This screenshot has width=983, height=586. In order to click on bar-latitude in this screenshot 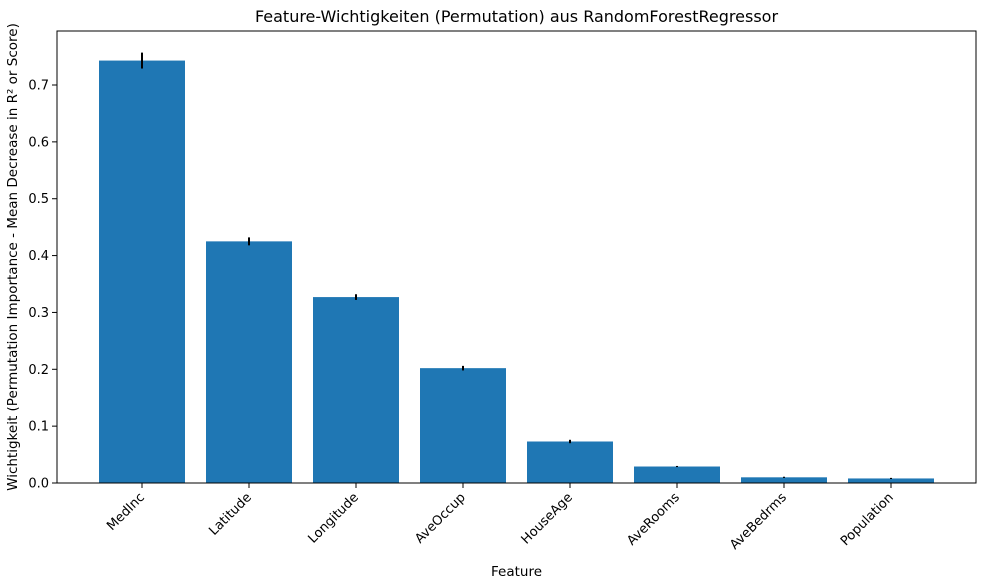, I will do `click(249, 362)`.